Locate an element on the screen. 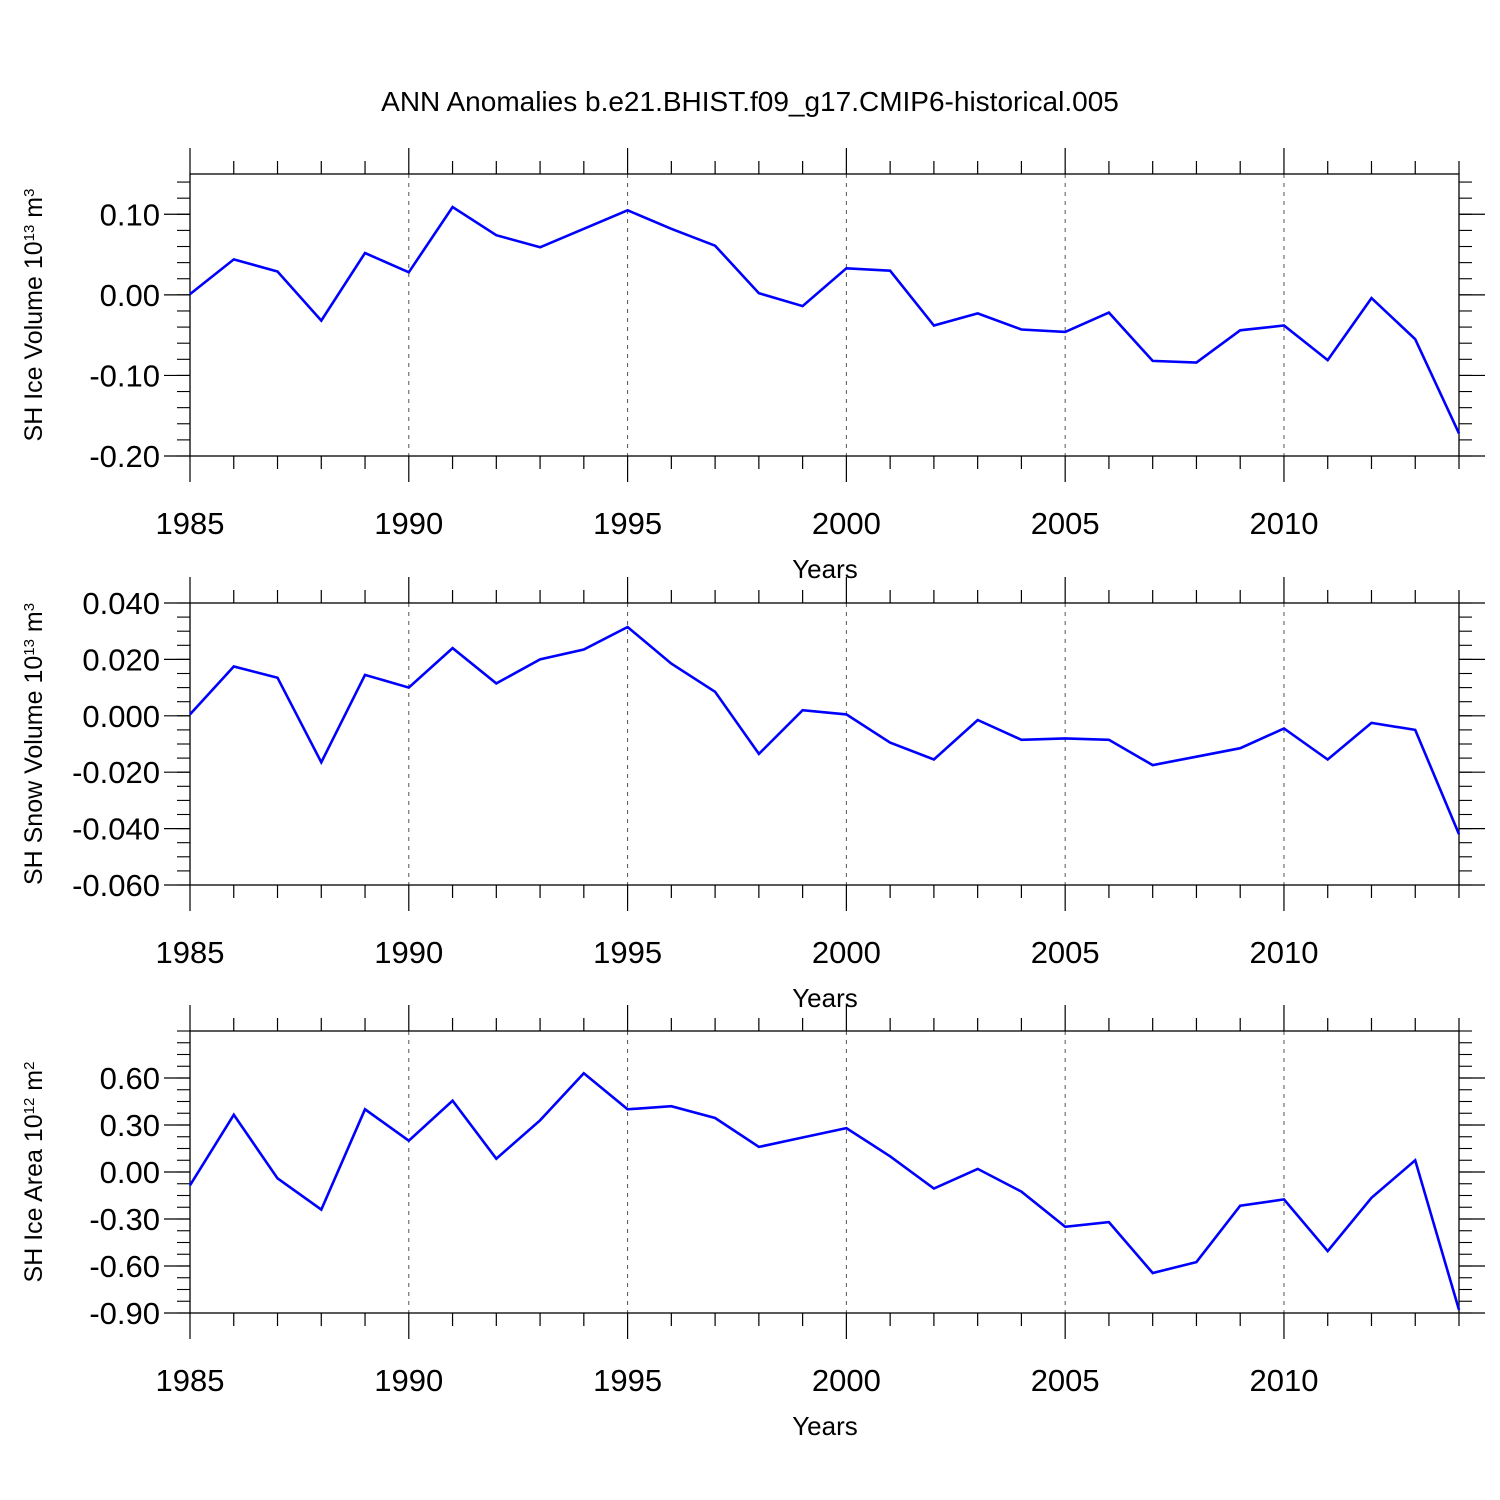  series-line-snow-volume is located at coordinates (825, 730).